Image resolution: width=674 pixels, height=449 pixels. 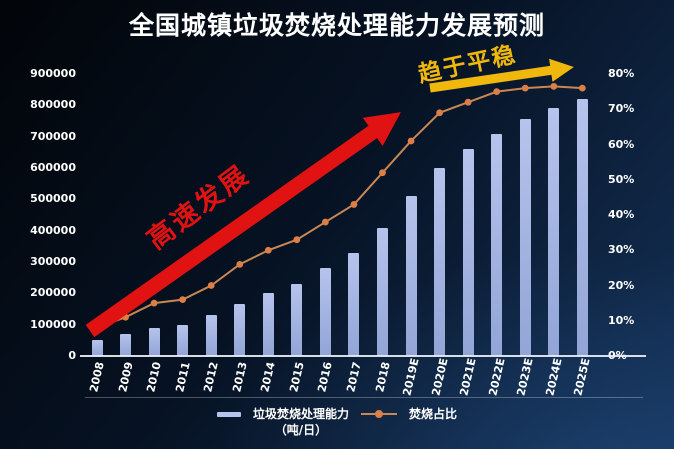 What do you see at coordinates (228, 414) in the screenshot?
I see `legend-bar-swatch` at bounding box center [228, 414].